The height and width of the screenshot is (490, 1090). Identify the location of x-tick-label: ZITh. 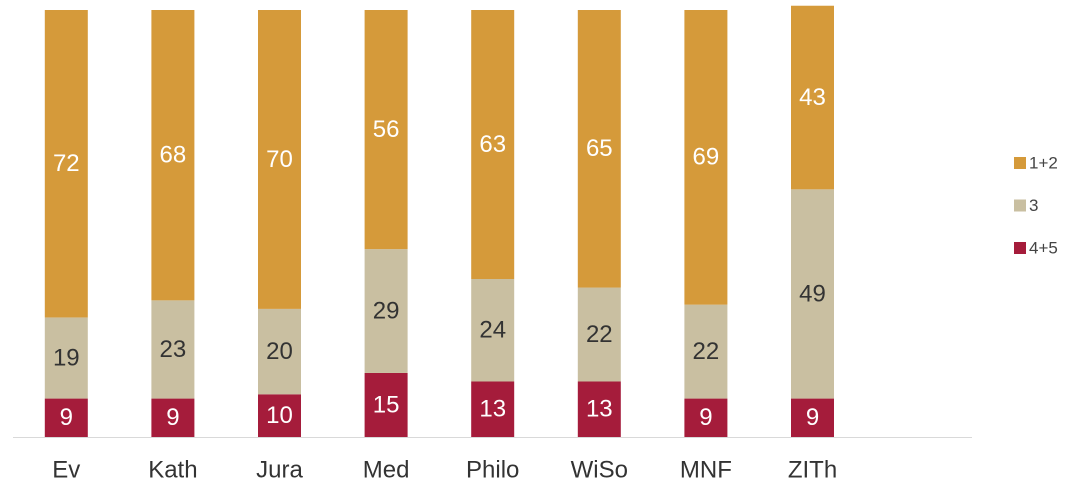
(812, 469).